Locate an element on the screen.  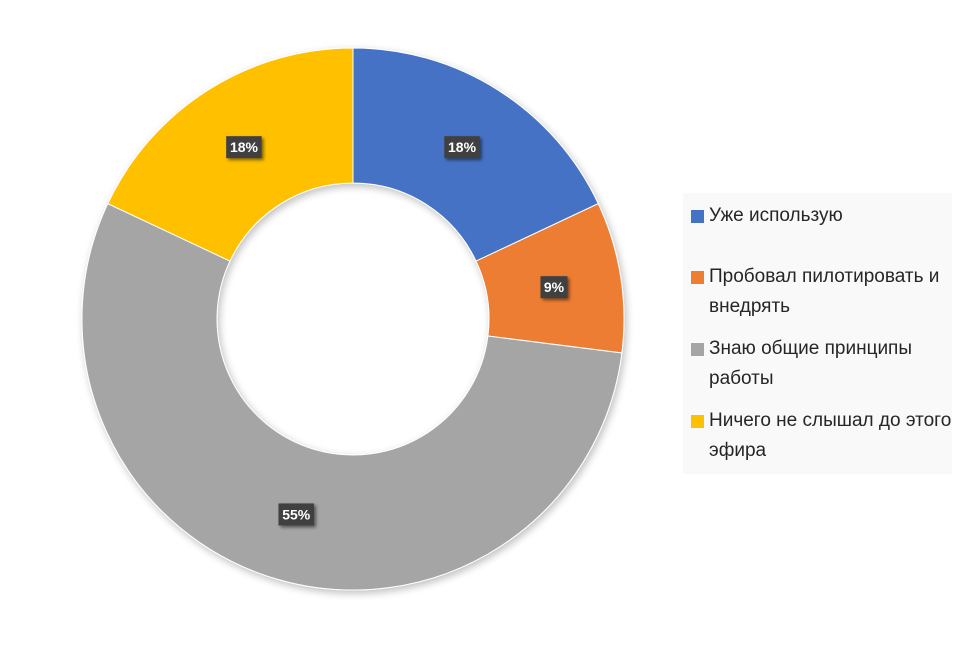
legend-item-znayu-obshchie-printsipy: Знаю общие принципы работы is located at coordinates (821, 364).